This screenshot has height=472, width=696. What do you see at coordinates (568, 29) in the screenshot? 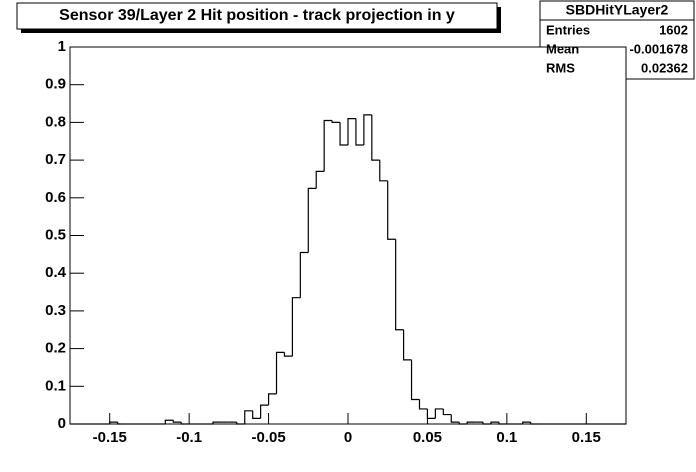
I see `stats-label: Entries` at bounding box center [568, 29].